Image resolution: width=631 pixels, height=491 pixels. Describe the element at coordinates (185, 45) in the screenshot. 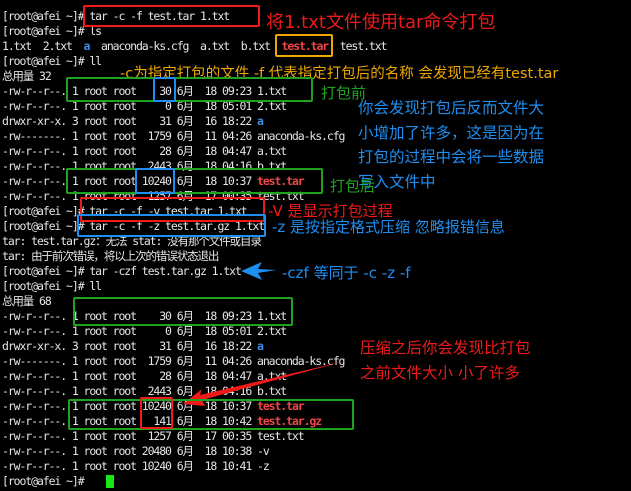

I see `terminal-text: anaconda-ks.cfg a.txt b.txt` at that location.